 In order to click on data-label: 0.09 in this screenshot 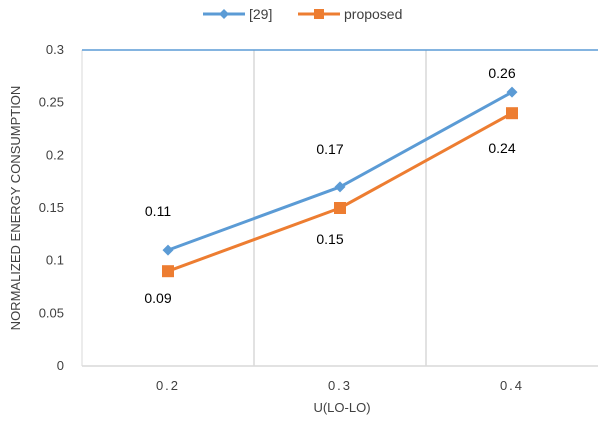, I will do `click(157, 298)`.